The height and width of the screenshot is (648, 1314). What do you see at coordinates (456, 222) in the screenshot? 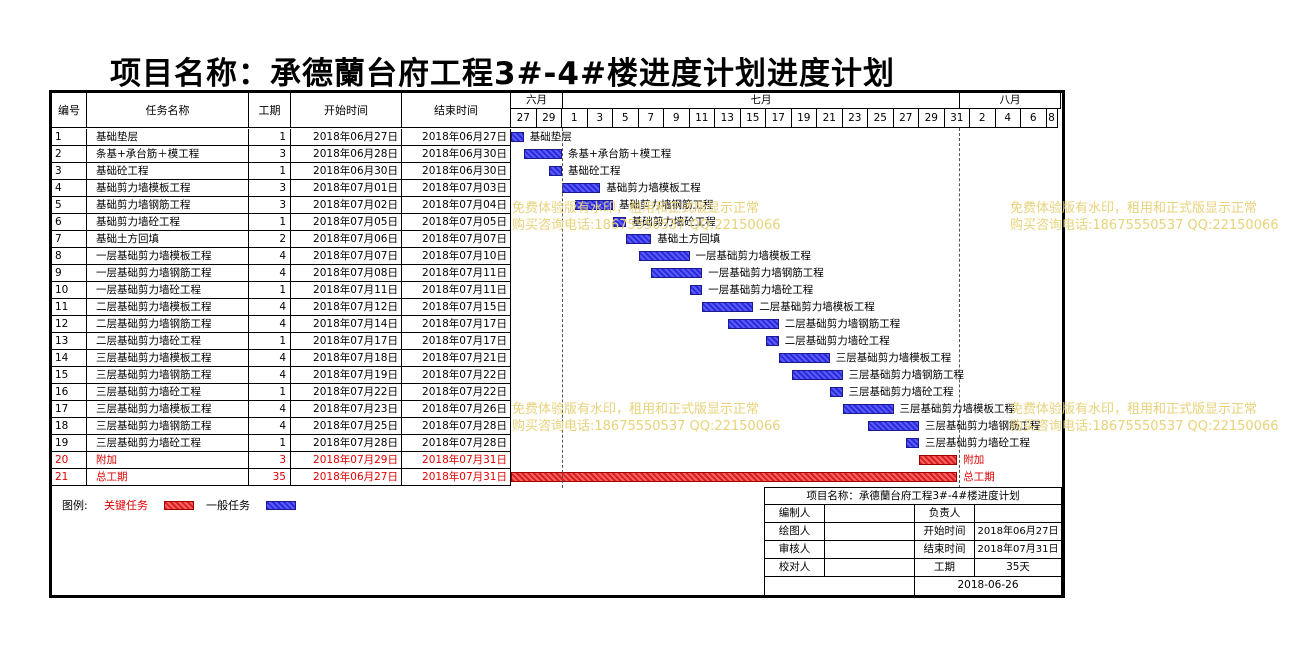
I see `task-end-cell: 2018年07月05日` at bounding box center [456, 222].